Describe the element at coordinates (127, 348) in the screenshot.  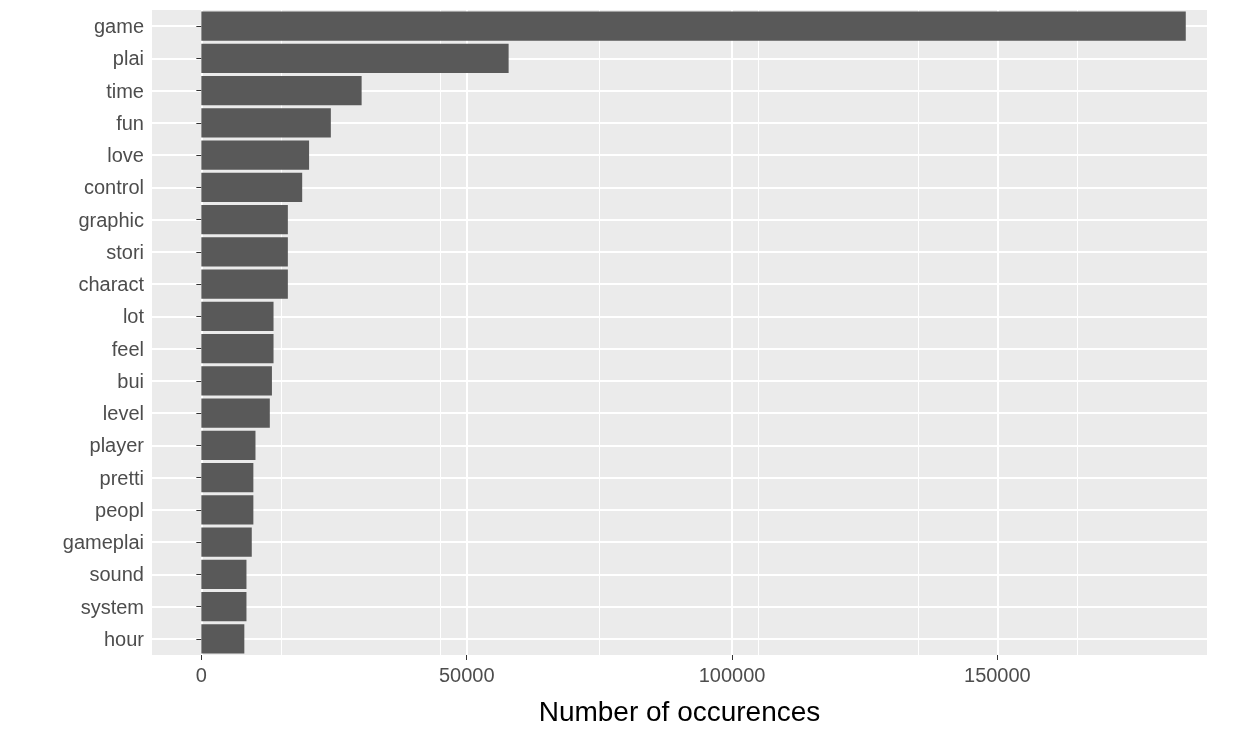
I see `y-tick-label: feel` at that location.